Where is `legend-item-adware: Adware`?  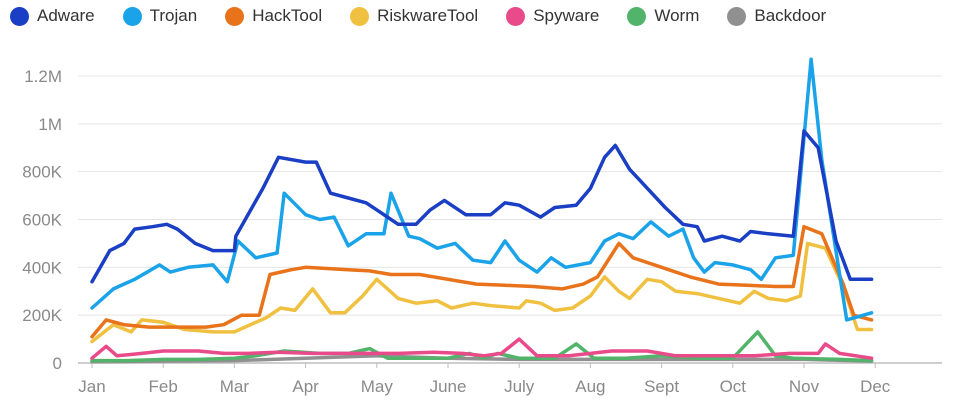 legend-item-adware: Adware is located at coordinates (52, 16).